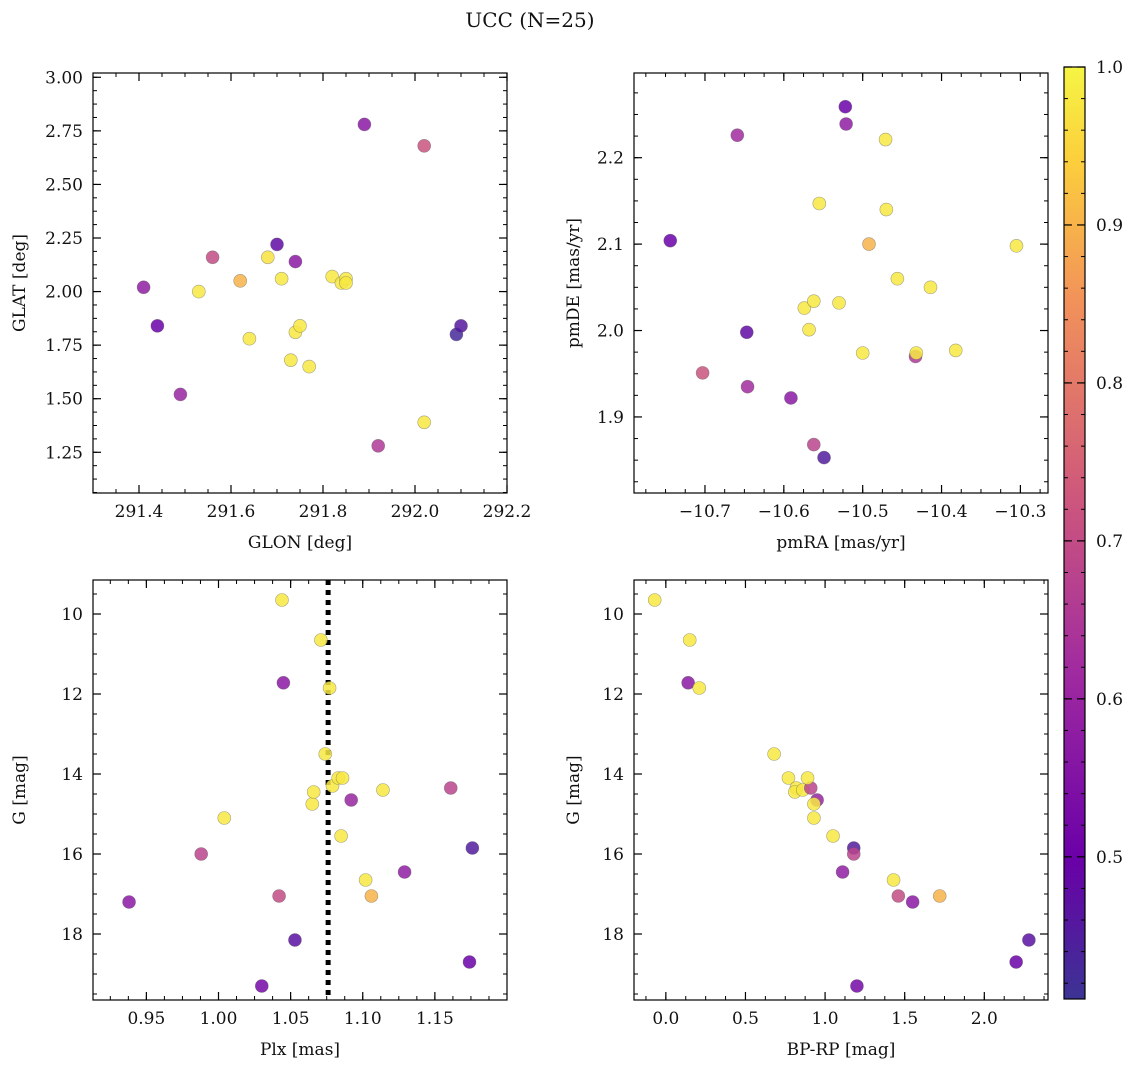  What do you see at coordinates (64, 78) in the screenshot?
I see `y-tick-label: 3.00` at bounding box center [64, 78].